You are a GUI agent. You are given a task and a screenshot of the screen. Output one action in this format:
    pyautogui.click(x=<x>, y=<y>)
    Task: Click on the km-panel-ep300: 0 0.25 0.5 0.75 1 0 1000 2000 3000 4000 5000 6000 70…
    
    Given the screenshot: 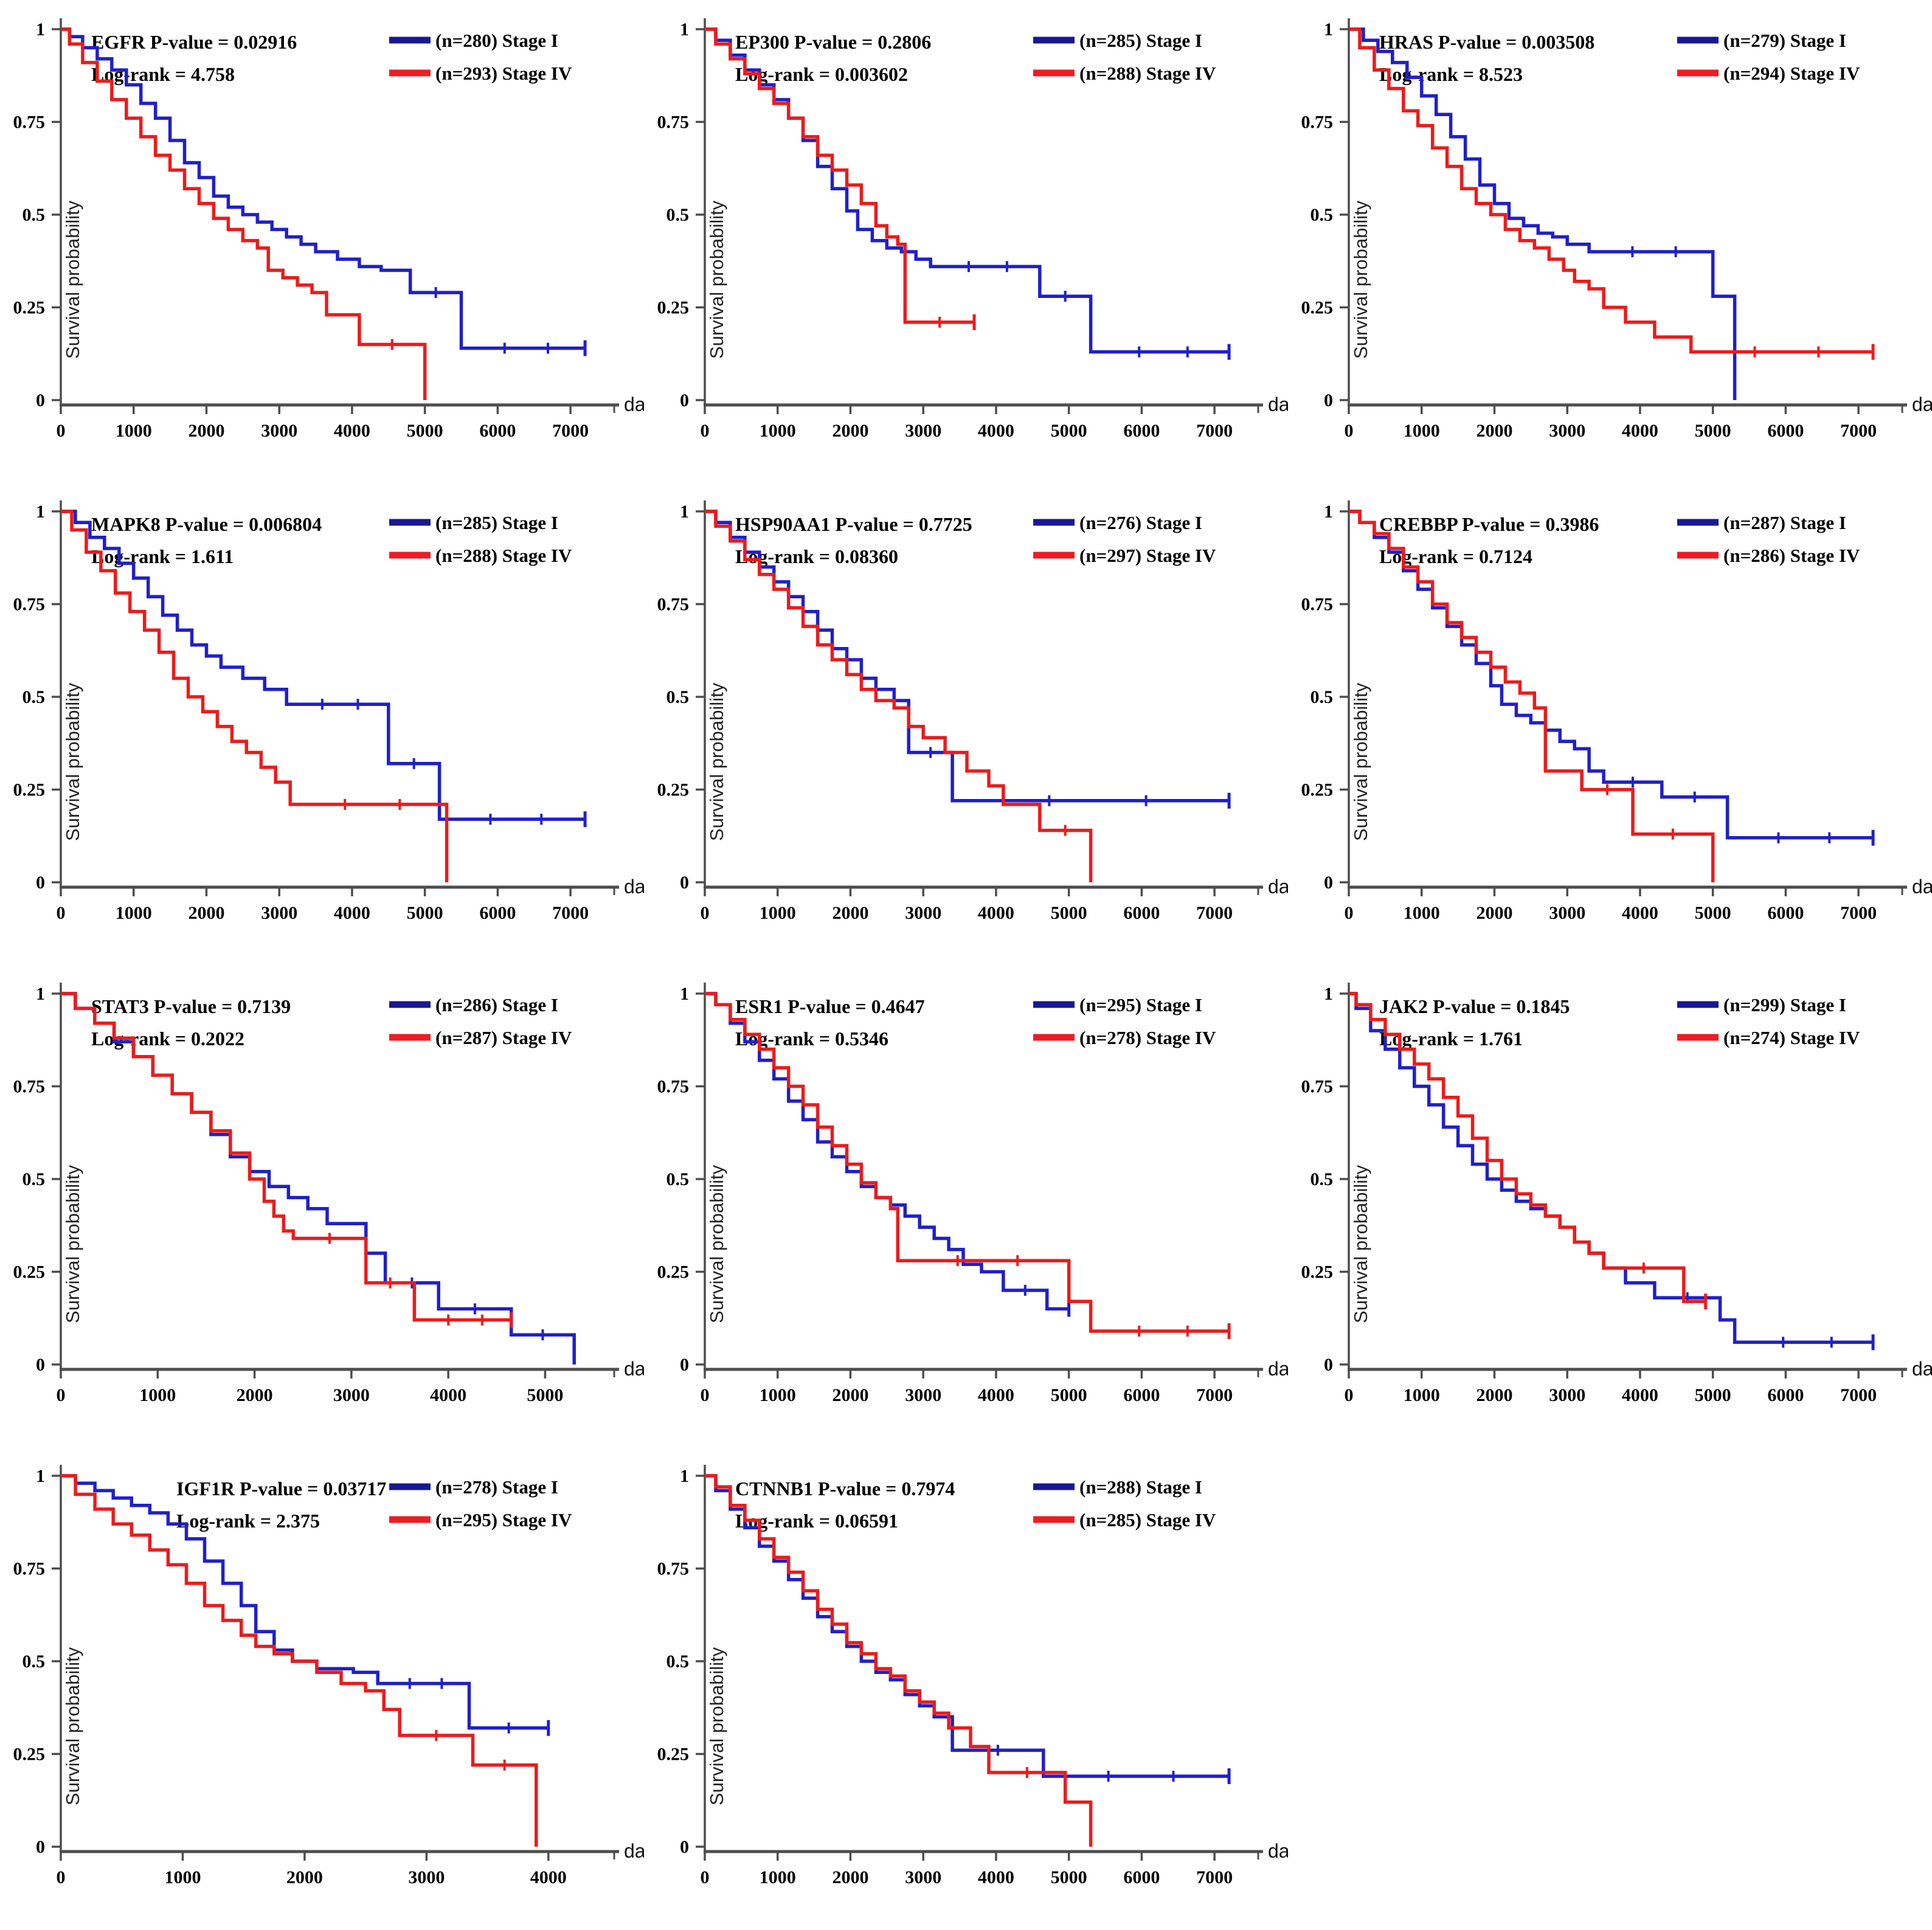 What is the action you would take?
    pyautogui.click(x=966, y=241)
    